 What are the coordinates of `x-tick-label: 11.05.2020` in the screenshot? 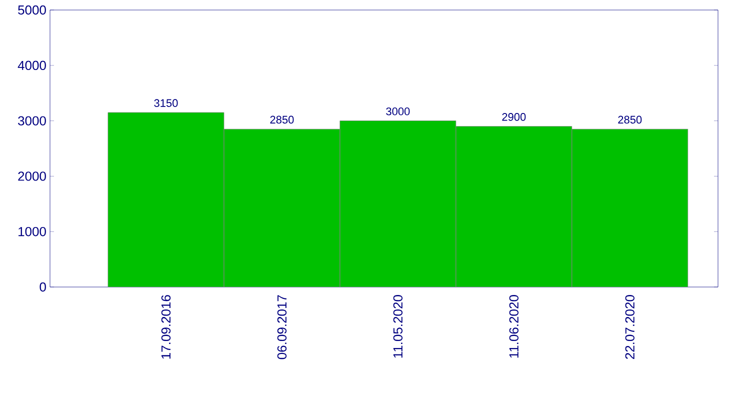 It's located at (398, 326).